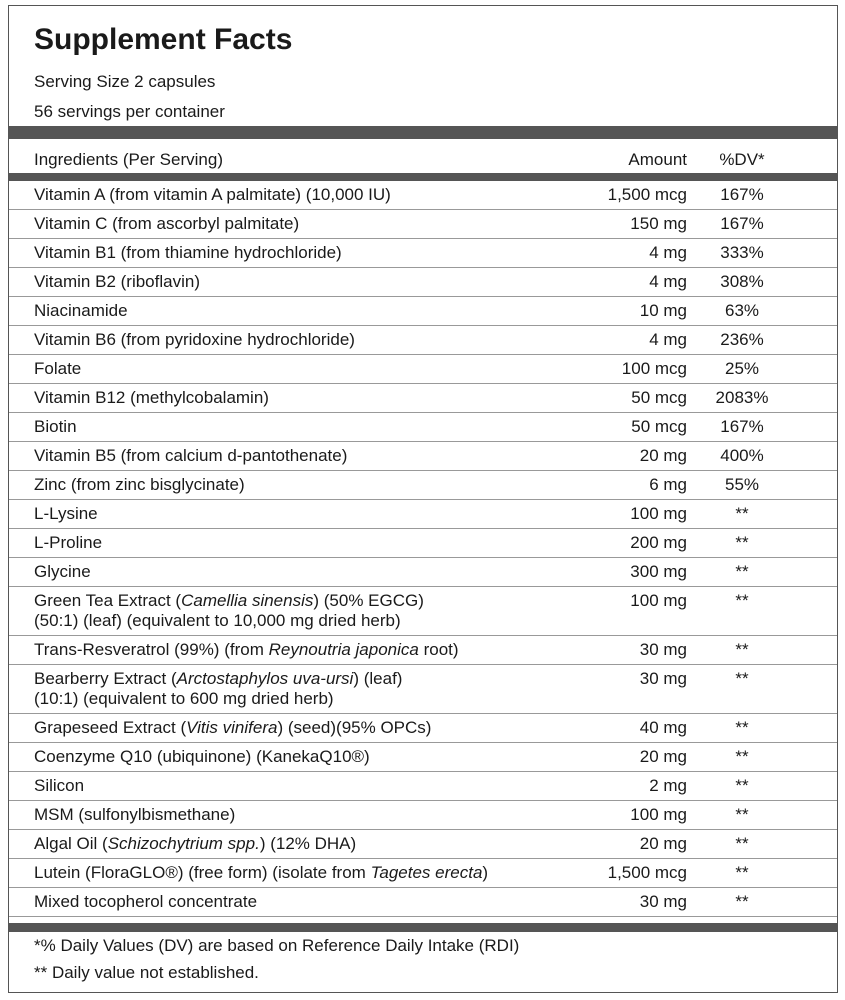  What do you see at coordinates (108, 600) in the screenshot?
I see `name-text: Green Tea Extract (` at bounding box center [108, 600].